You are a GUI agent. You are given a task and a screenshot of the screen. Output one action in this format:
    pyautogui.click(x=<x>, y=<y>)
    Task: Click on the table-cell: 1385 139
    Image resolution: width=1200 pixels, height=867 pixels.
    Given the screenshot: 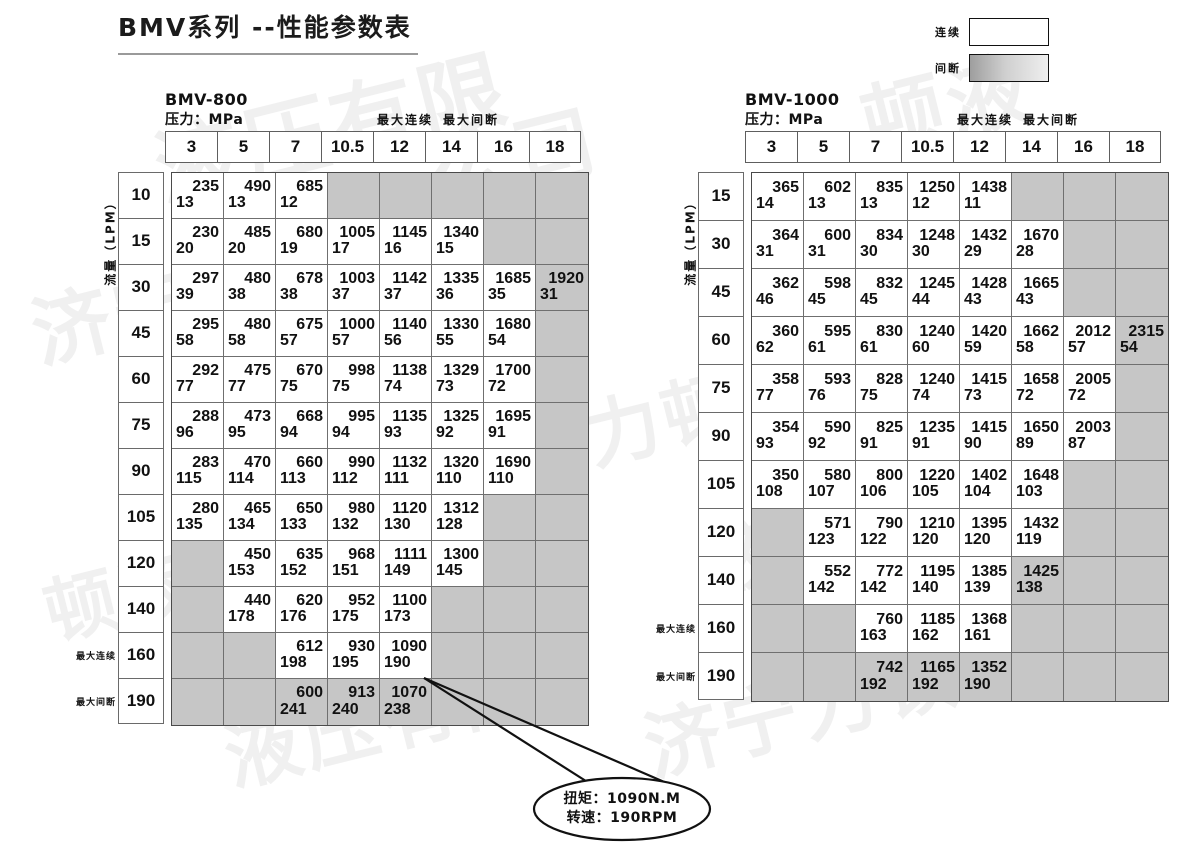 What is the action you would take?
    pyautogui.click(x=986, y=580)
    